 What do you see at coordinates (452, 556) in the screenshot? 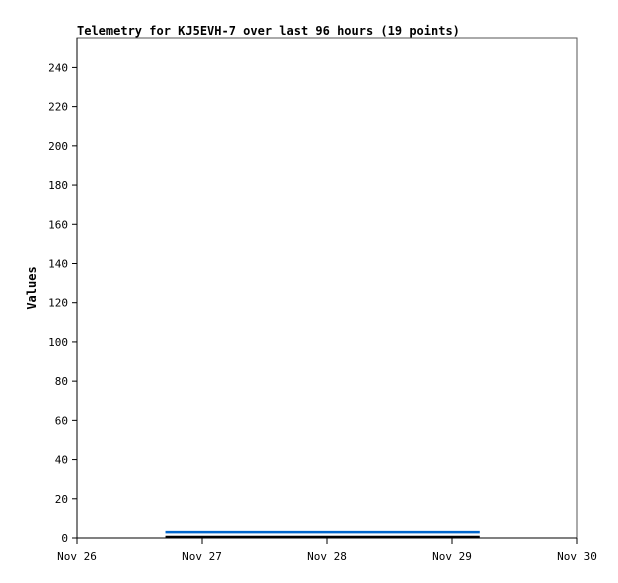
I see `x-tick-label: Nov 29` at bounding box center [452, 556].